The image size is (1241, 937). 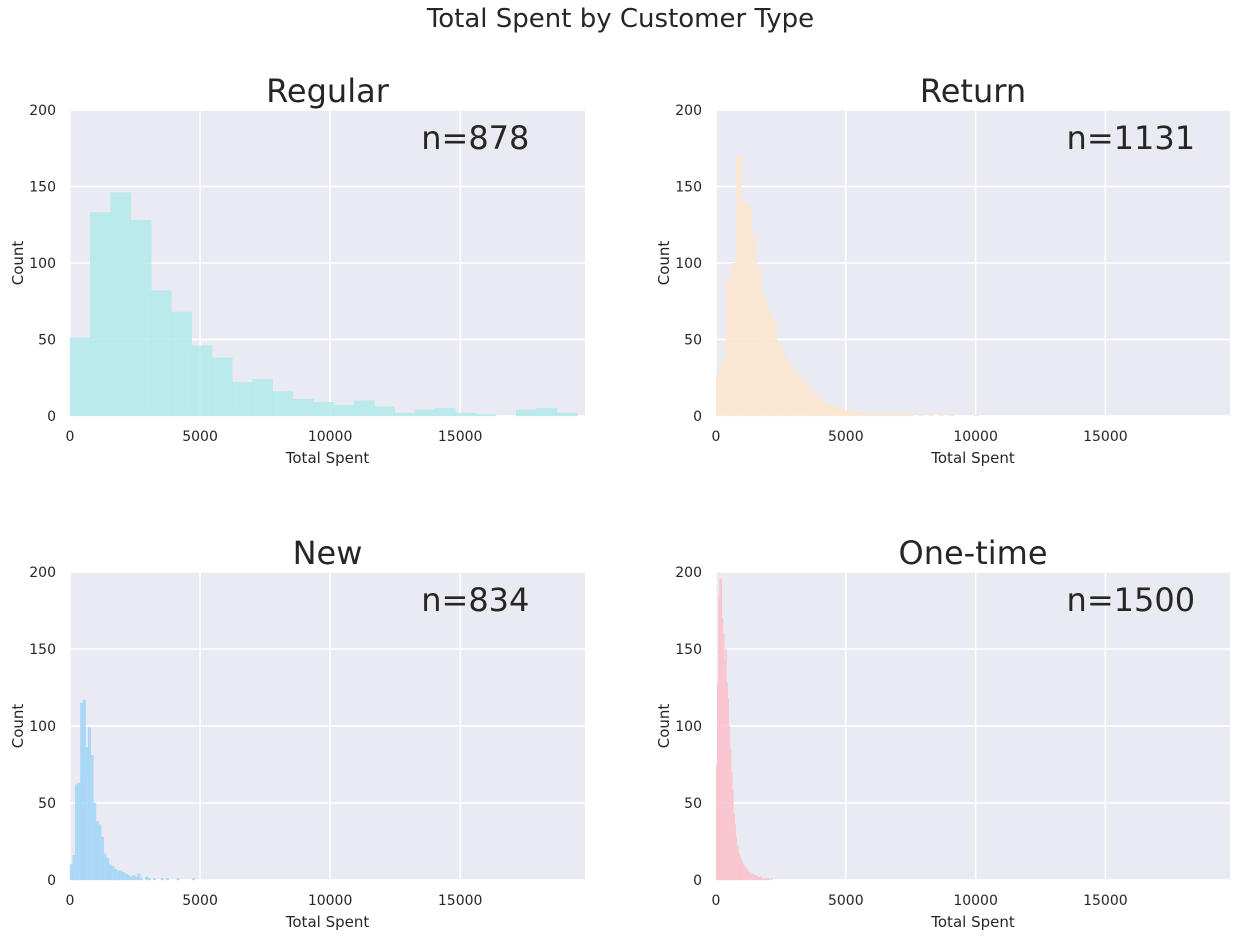 I want to click on x-tick-label: 0, so click(x=716, y=901).